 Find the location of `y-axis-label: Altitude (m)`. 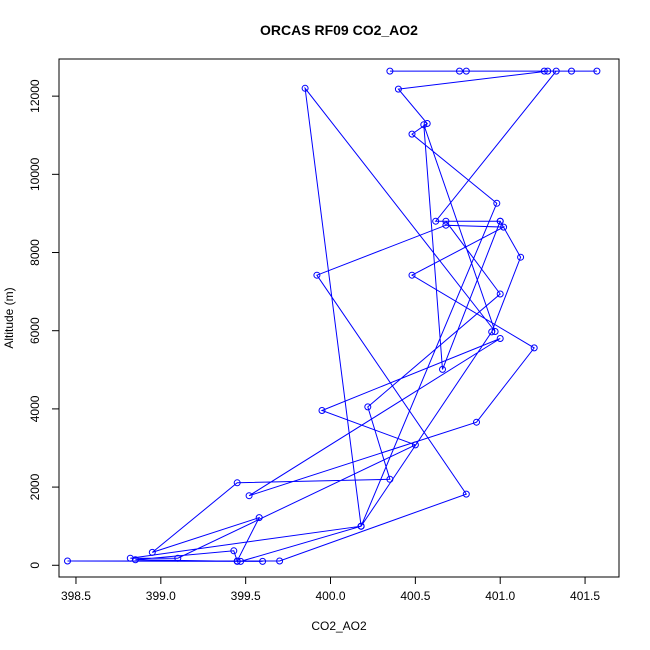

y-axis-label: Altitude (m) is located at coordinates (9, 317).